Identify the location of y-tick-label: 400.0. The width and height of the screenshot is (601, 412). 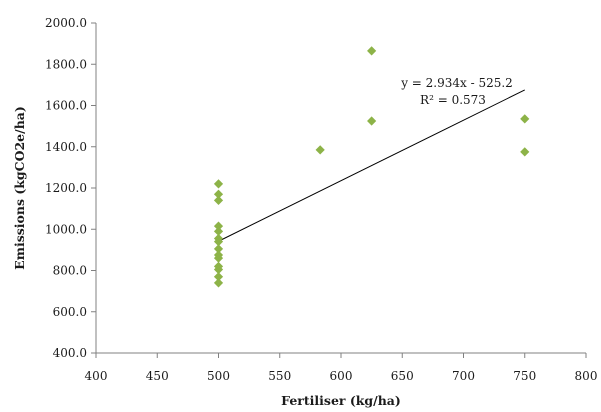
(70, 353).